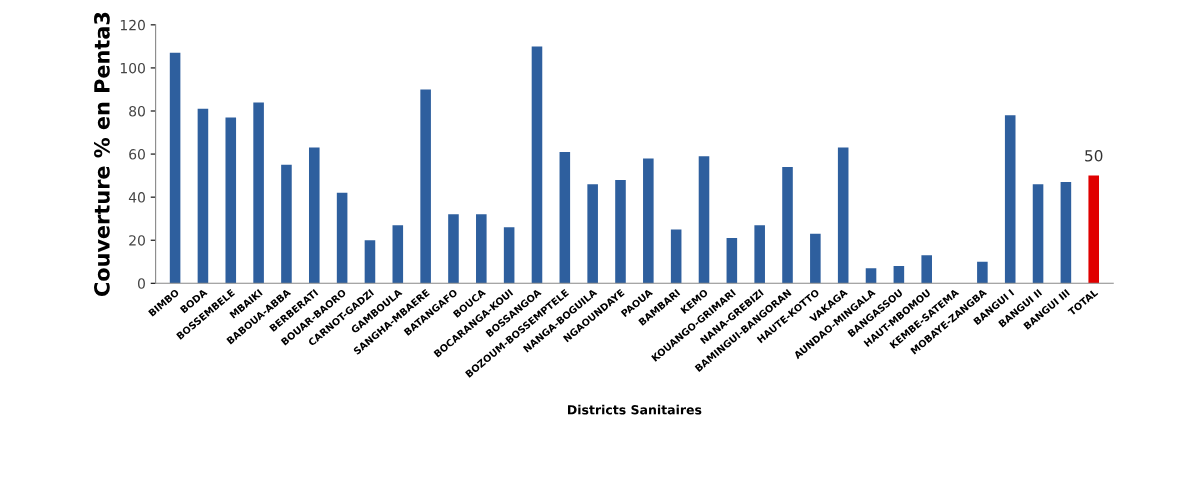 The height and width of the screenshot is (497, 1197). Describe the element at coordinates (102, 154) in the screenshot. I see `y-axis-title: Couverture % en Penta3` at that location.